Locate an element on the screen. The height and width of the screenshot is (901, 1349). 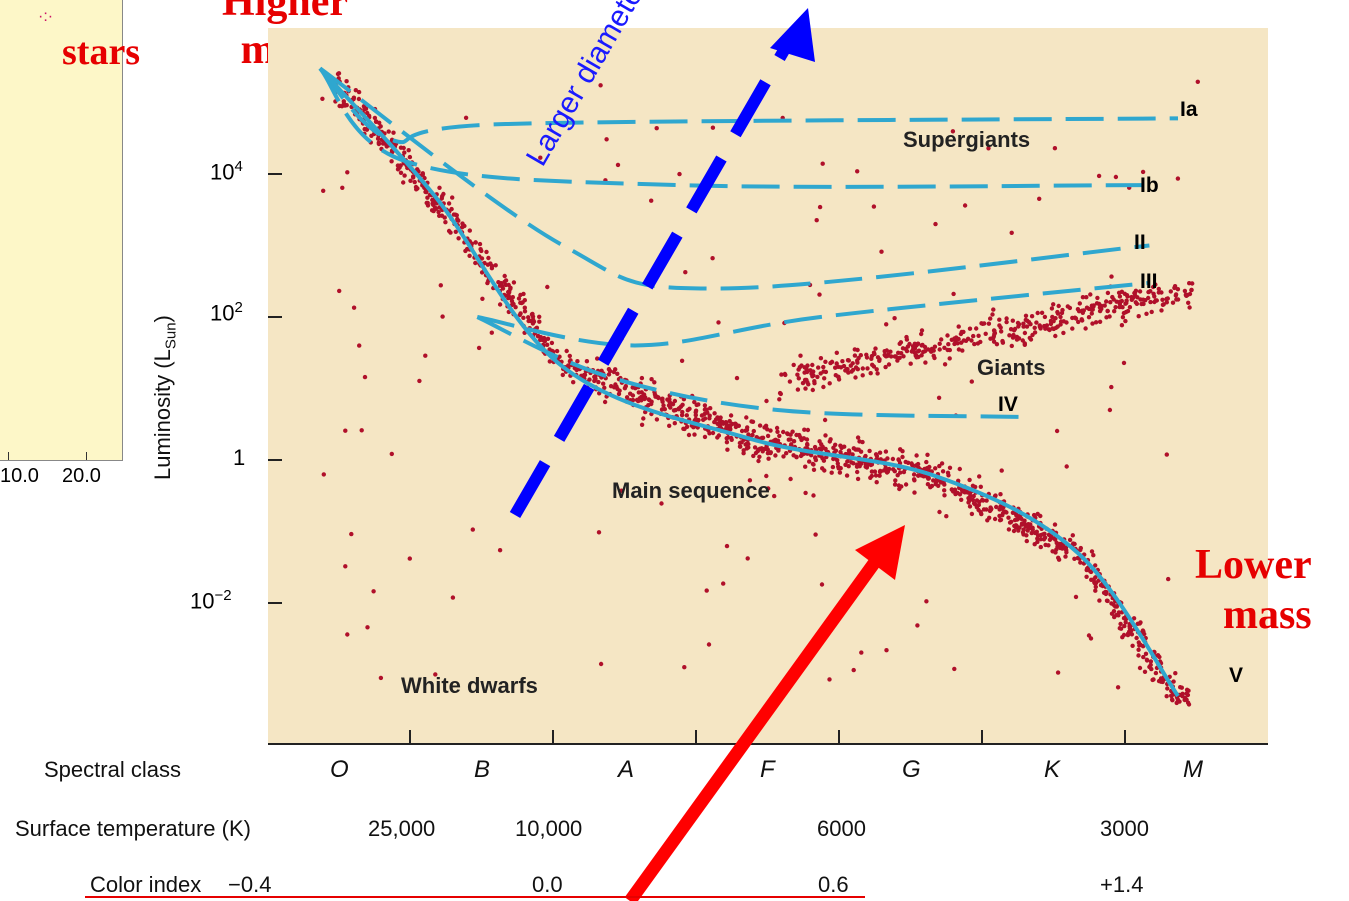
giants-label: Giants is located at coordinates (1011, 367).